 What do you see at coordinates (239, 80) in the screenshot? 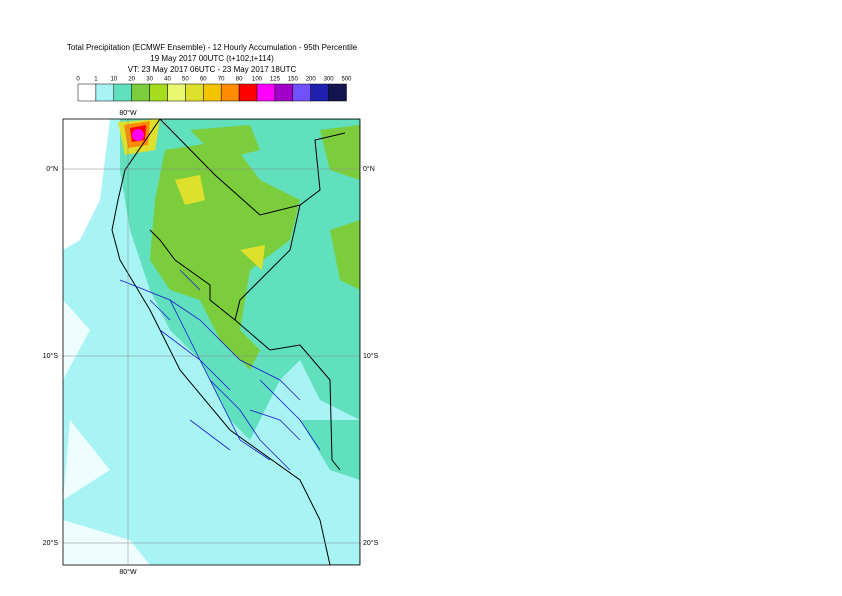
I see `legend-label: 80` at bounding box center [239, 80].